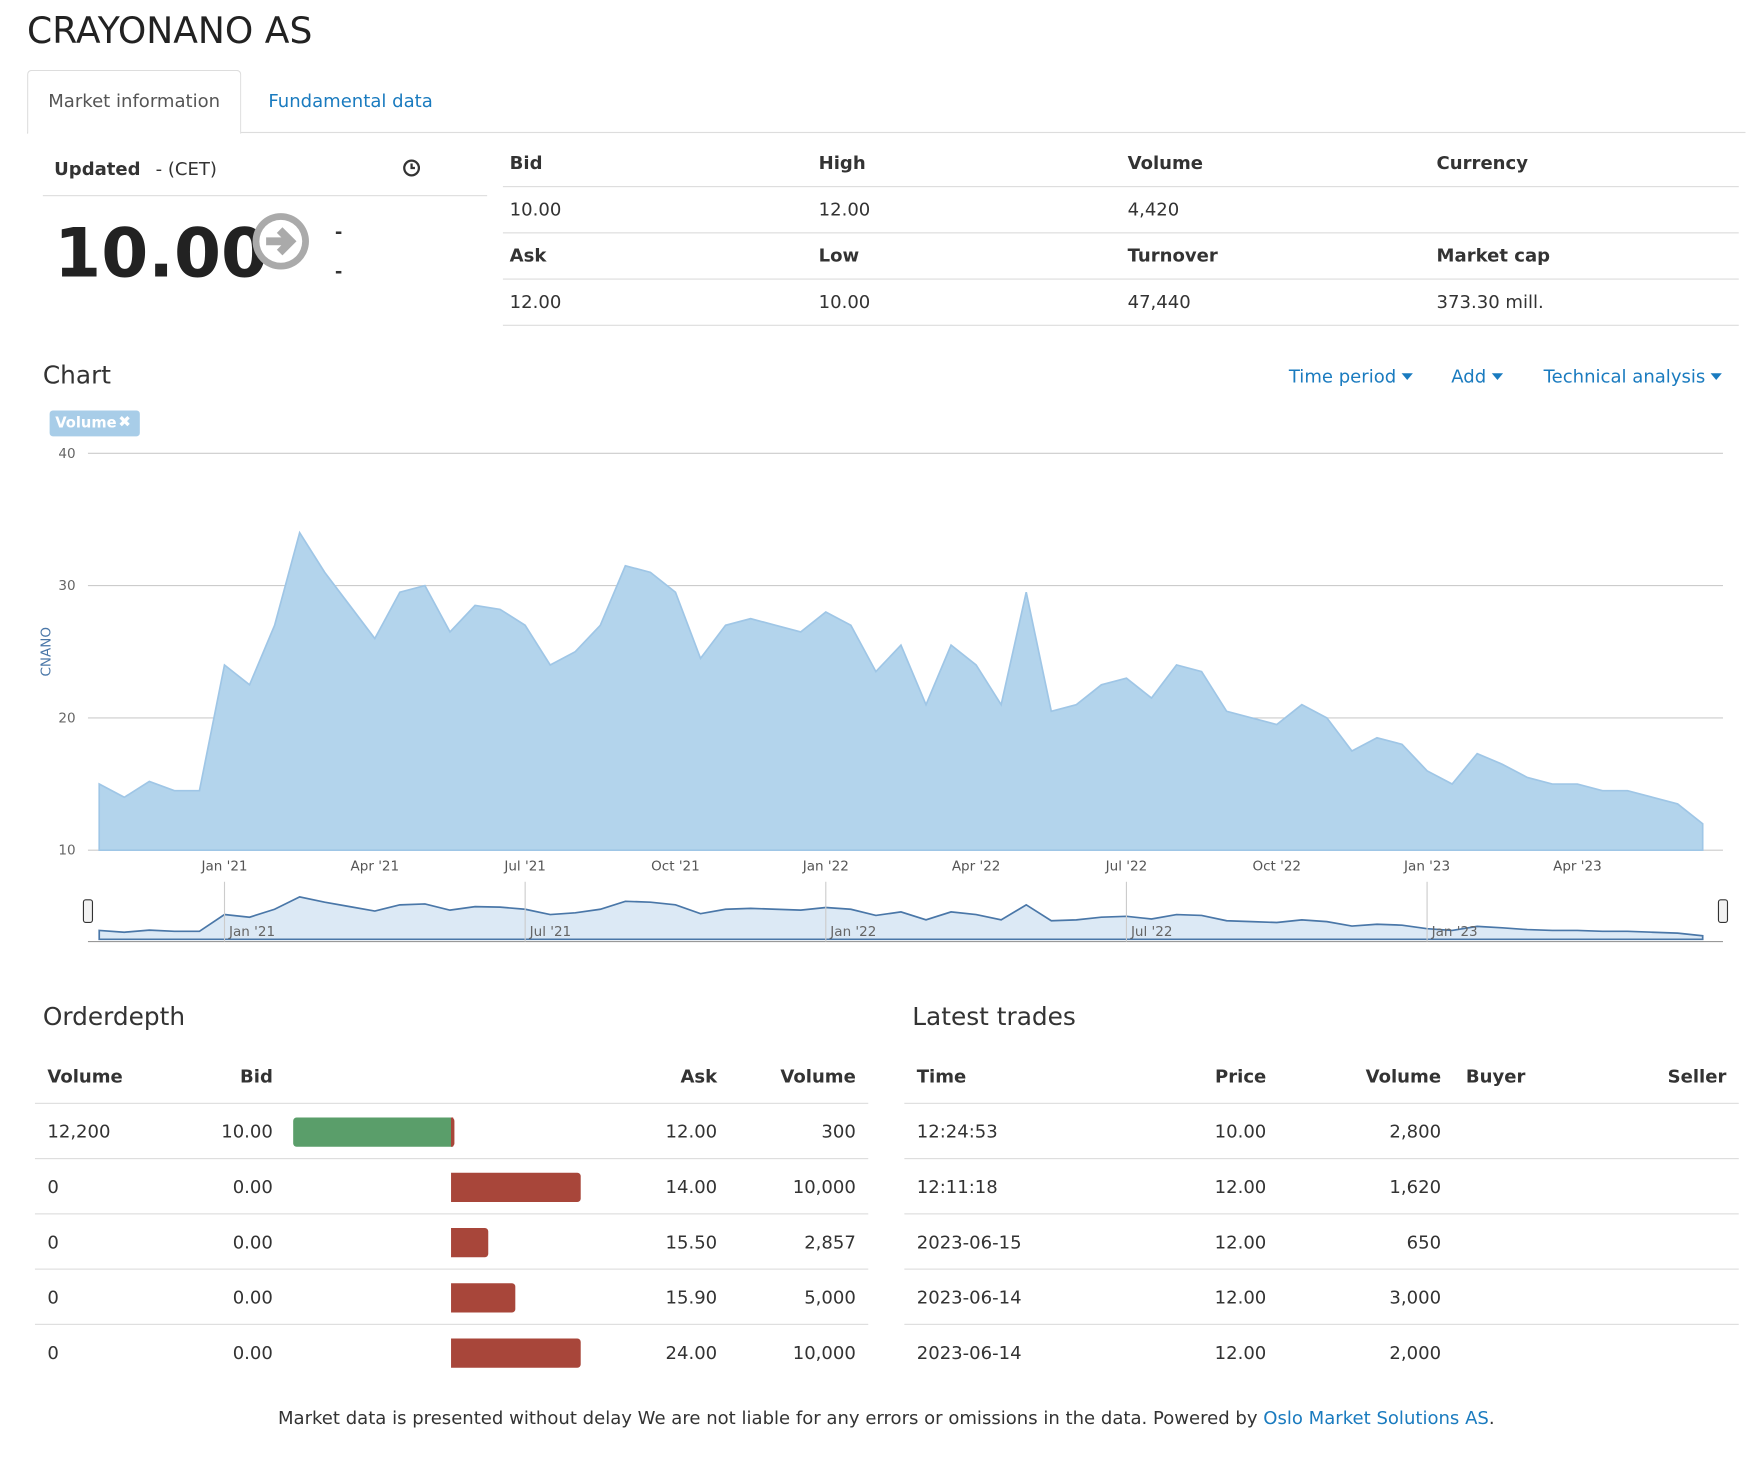 The width and height of the screenshot is (1759, 1463). What do you see at coordinates (1493, 255) in the screenshot?
I see `stats-label: Market cap` at bounding box center [1493, 255].